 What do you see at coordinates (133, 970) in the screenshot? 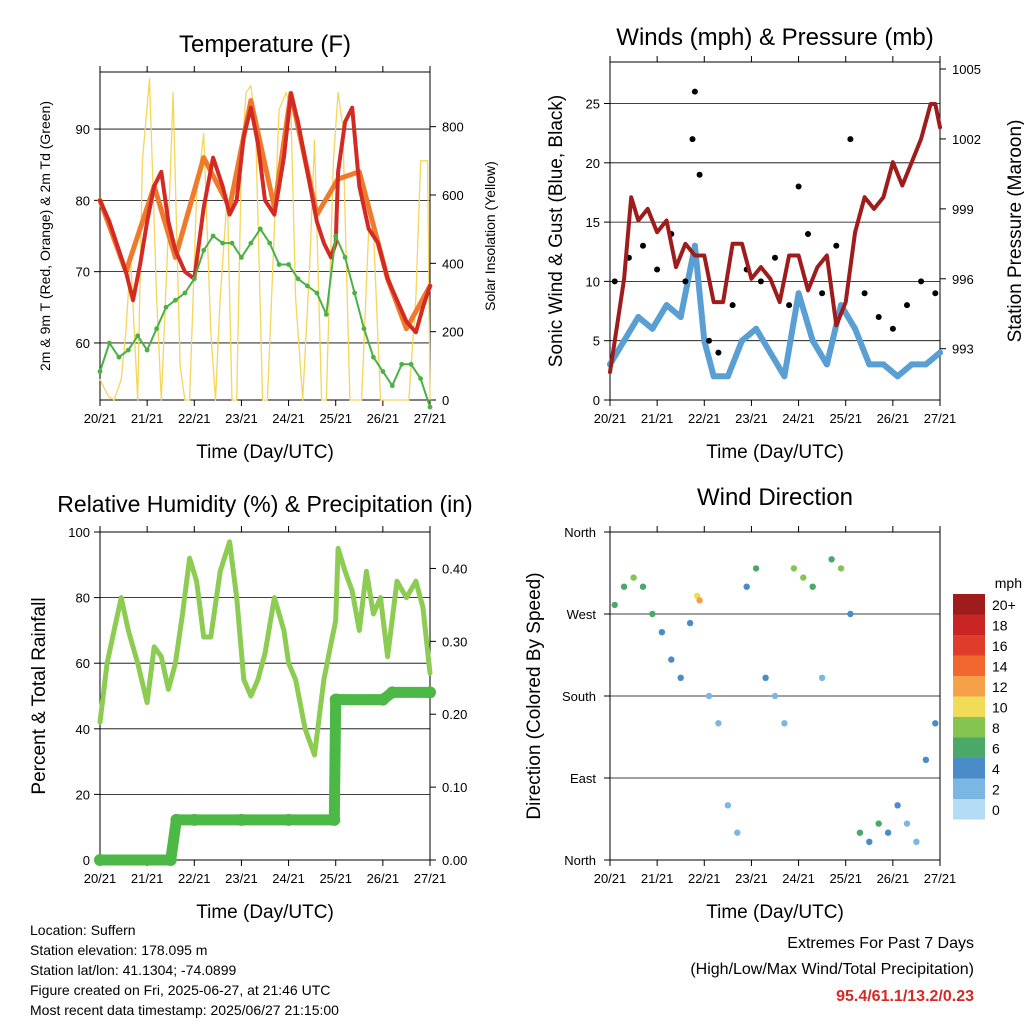
I see `latlon-text: Station lat/lon: 41.1304; -74.0899` at bounding box center [133, 970].